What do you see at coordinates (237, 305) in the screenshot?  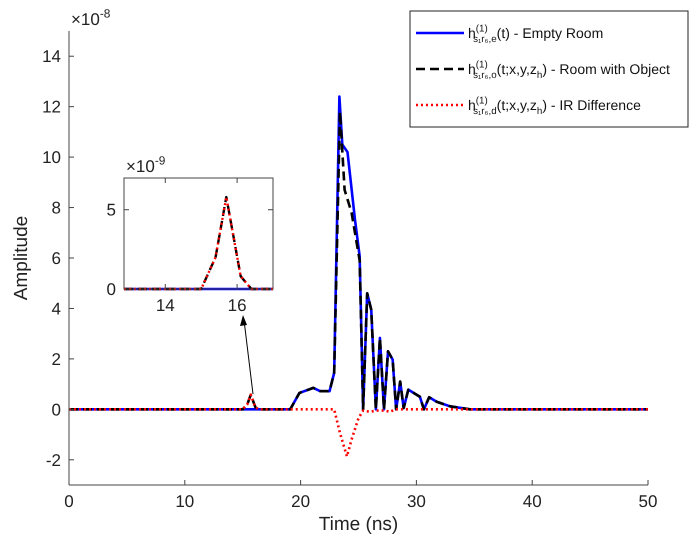 I see `x-tick-label: 16` at bounding box center [237, 305].